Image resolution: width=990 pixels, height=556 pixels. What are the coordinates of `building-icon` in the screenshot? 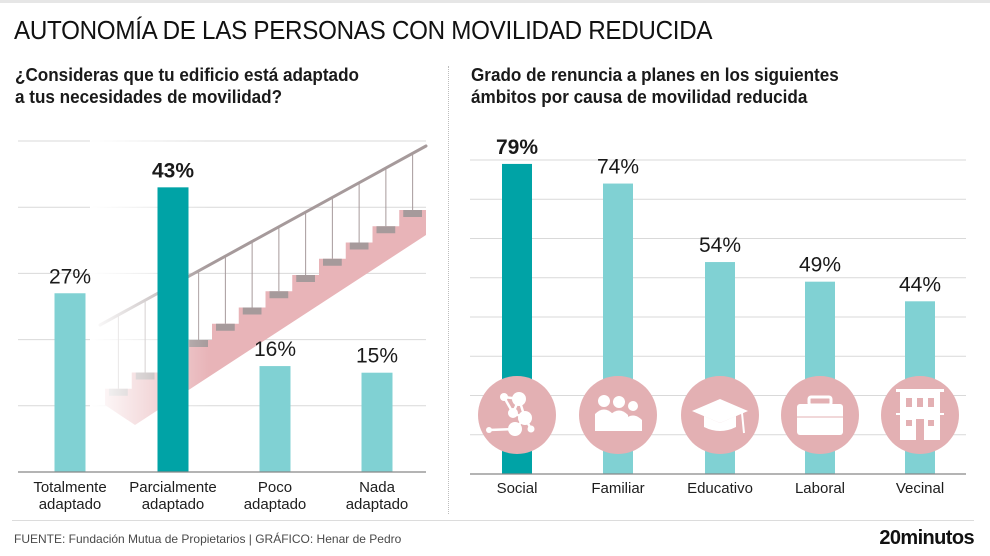 It's located at (920, 415).